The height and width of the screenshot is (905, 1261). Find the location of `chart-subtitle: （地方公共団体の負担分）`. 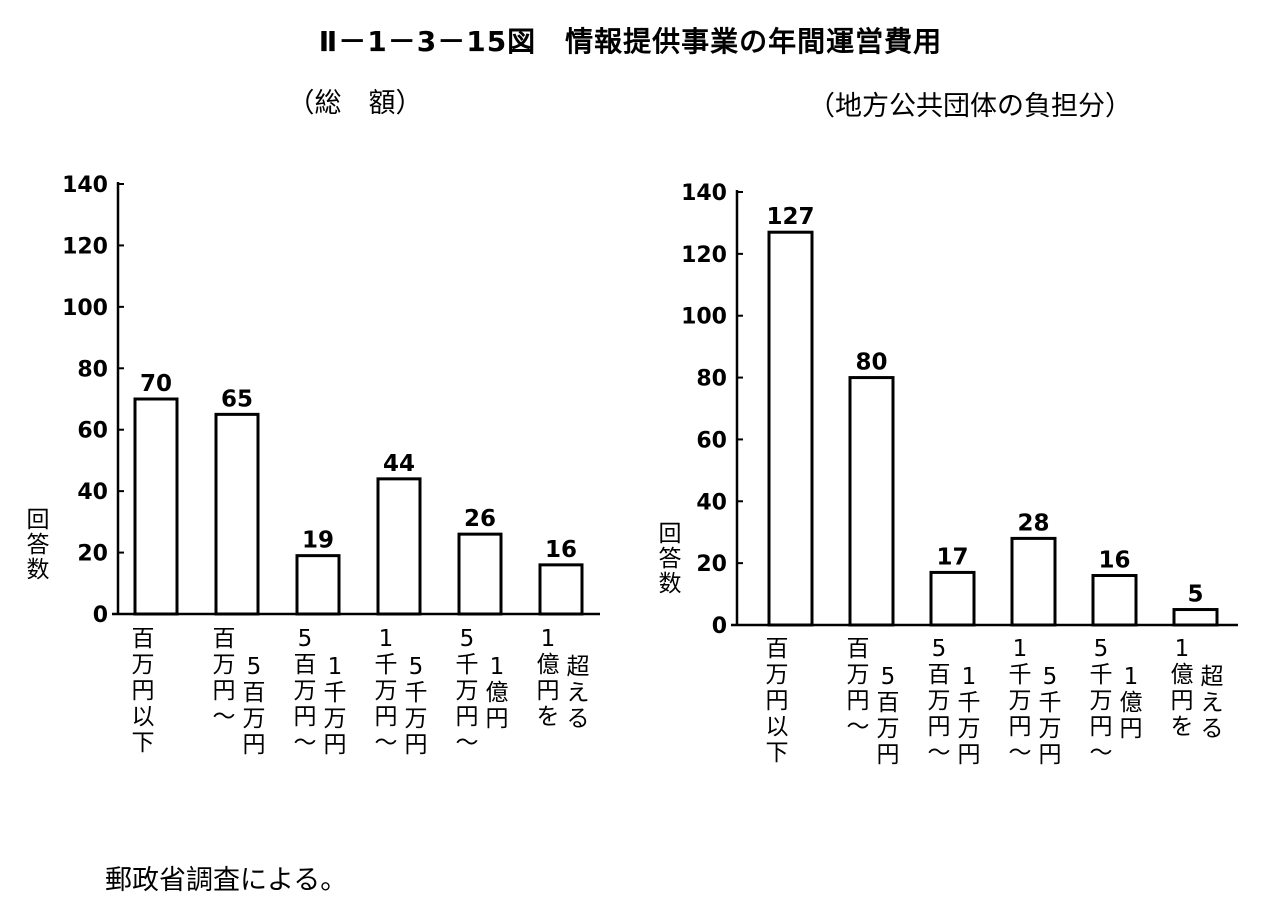

chart-subtitle: （地方公共団体の負担分） is located at coordinates (970, 106).